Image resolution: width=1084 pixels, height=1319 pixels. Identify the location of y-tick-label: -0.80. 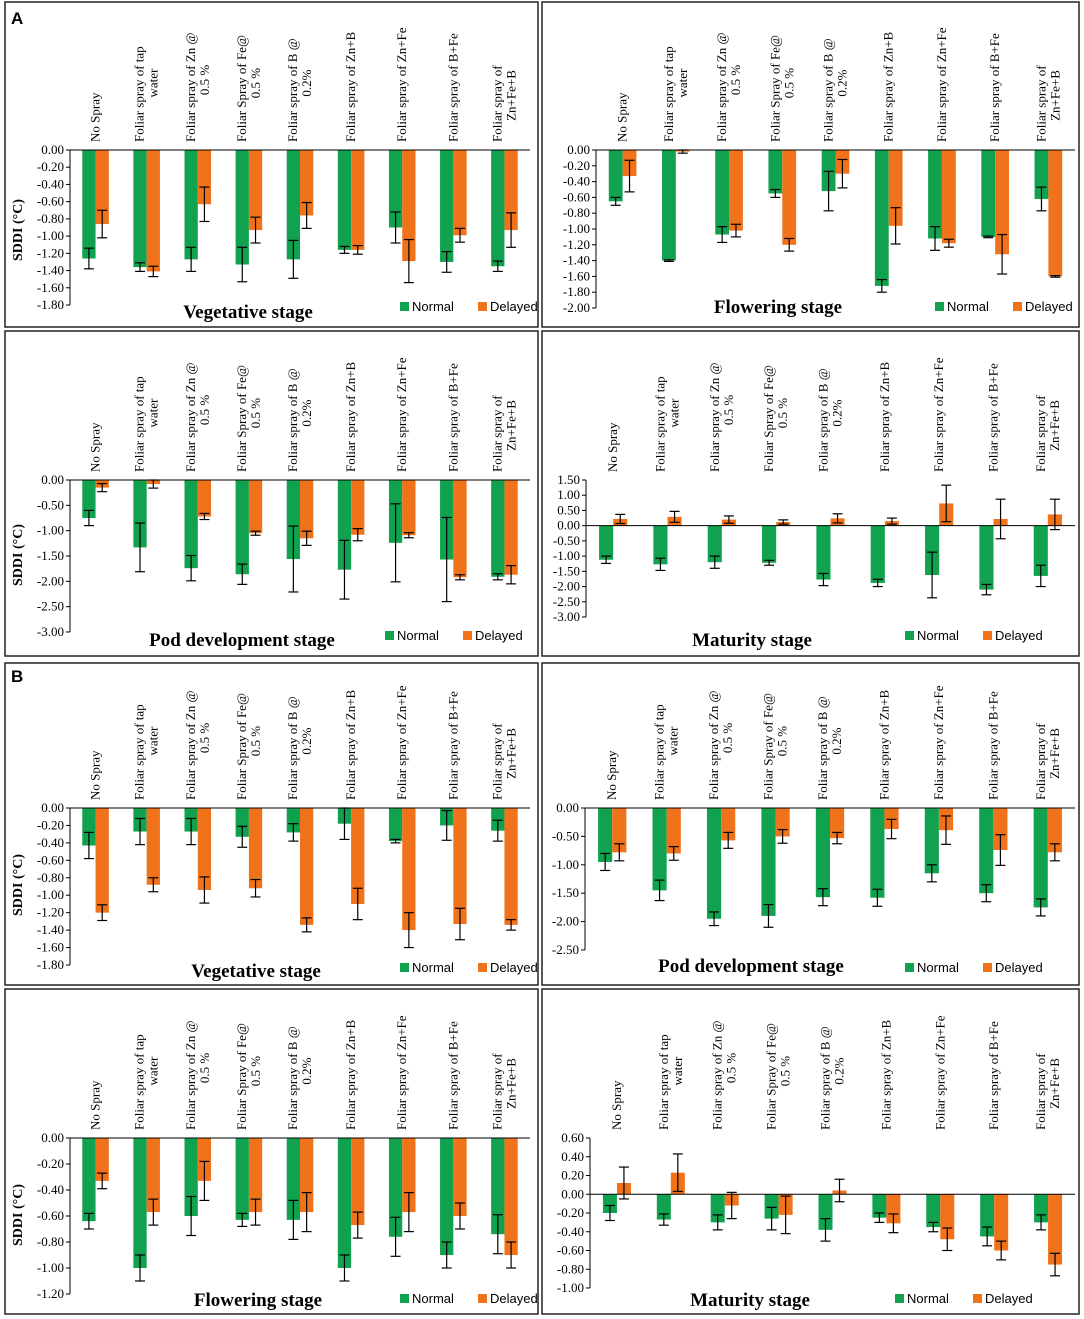
(576, 212).